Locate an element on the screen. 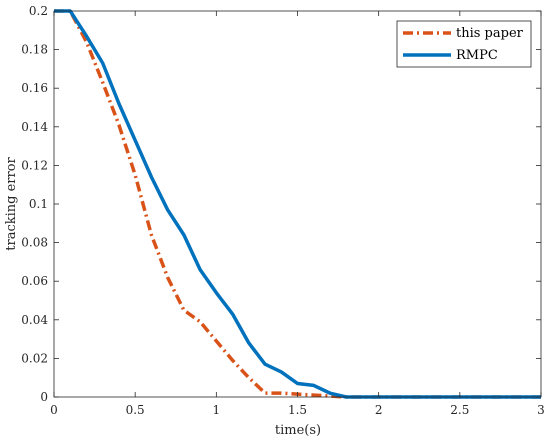 The width and height of the screenshot is (550, 439). y-tick-label: 0.18 is located at coordinates (34, 50).